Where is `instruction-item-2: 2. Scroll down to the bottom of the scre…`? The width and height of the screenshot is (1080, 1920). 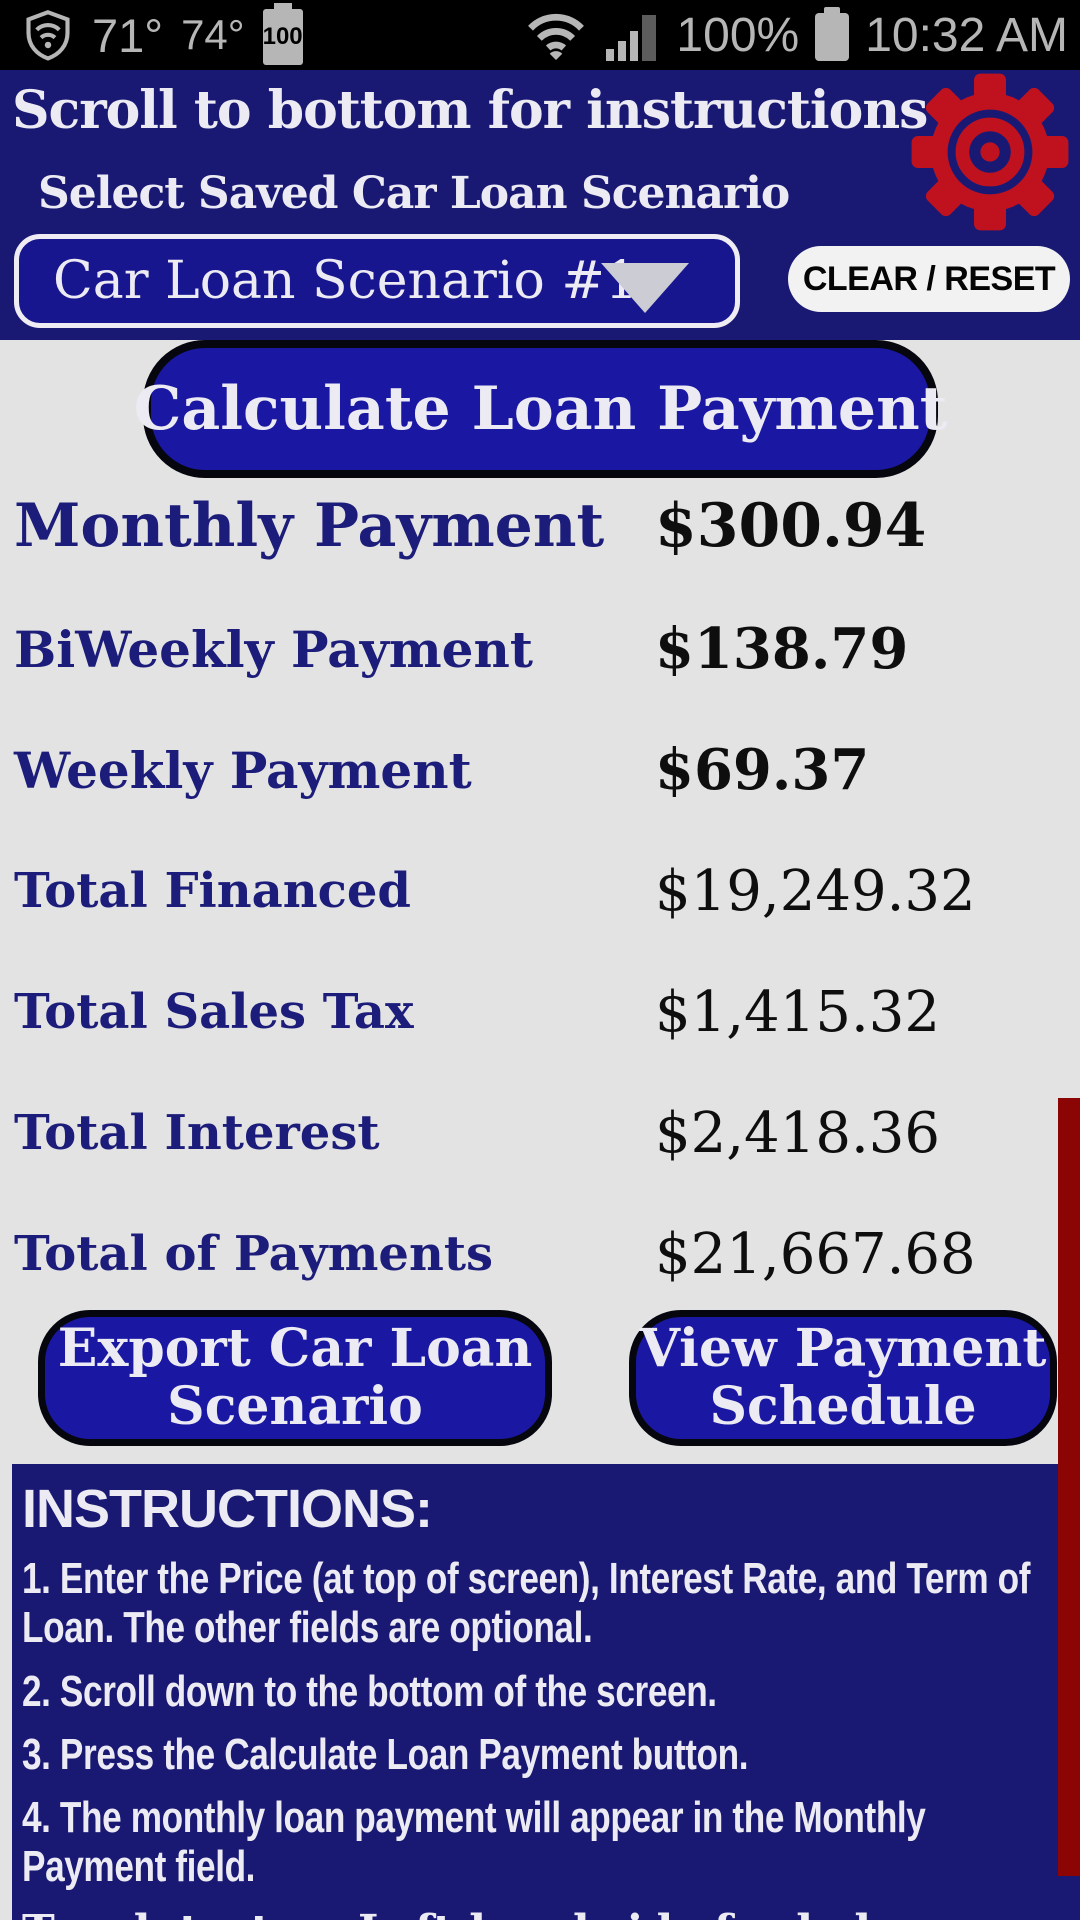
instruction-item-2: 2. Scroll down to the bottom of the scre… is located at coordinates (369, 1691).